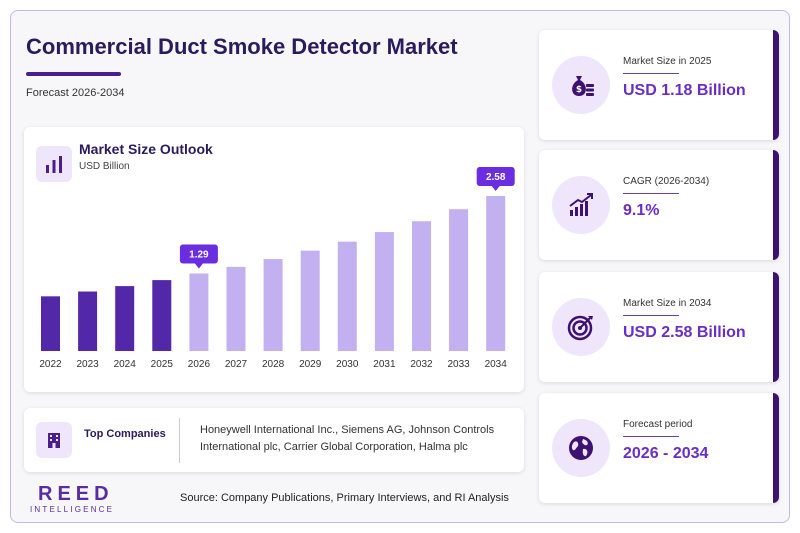 The width and height of the screenshot is (800, 533). I want to click on bar-2032, so click(421, 286).